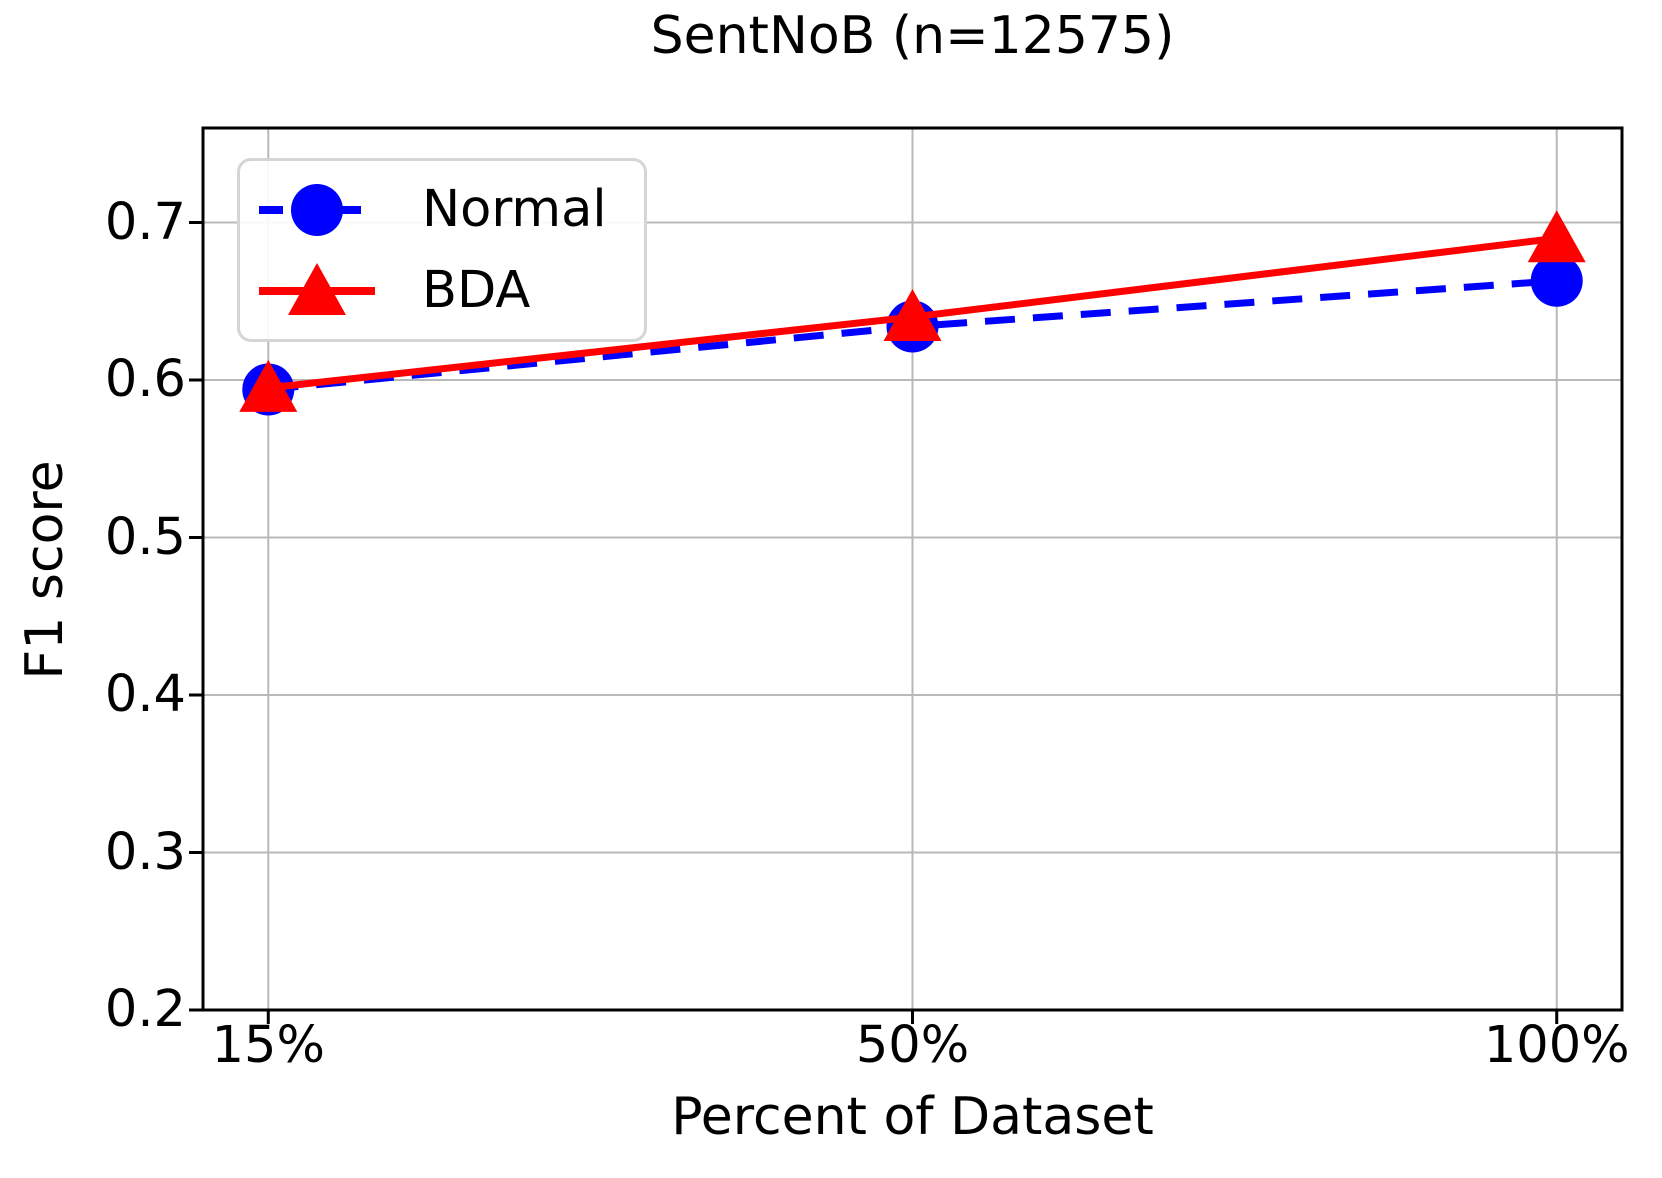 This screenshot has height=1178, width=1662. I want to click on y-axis-label: F1 score, so click(45, 570).